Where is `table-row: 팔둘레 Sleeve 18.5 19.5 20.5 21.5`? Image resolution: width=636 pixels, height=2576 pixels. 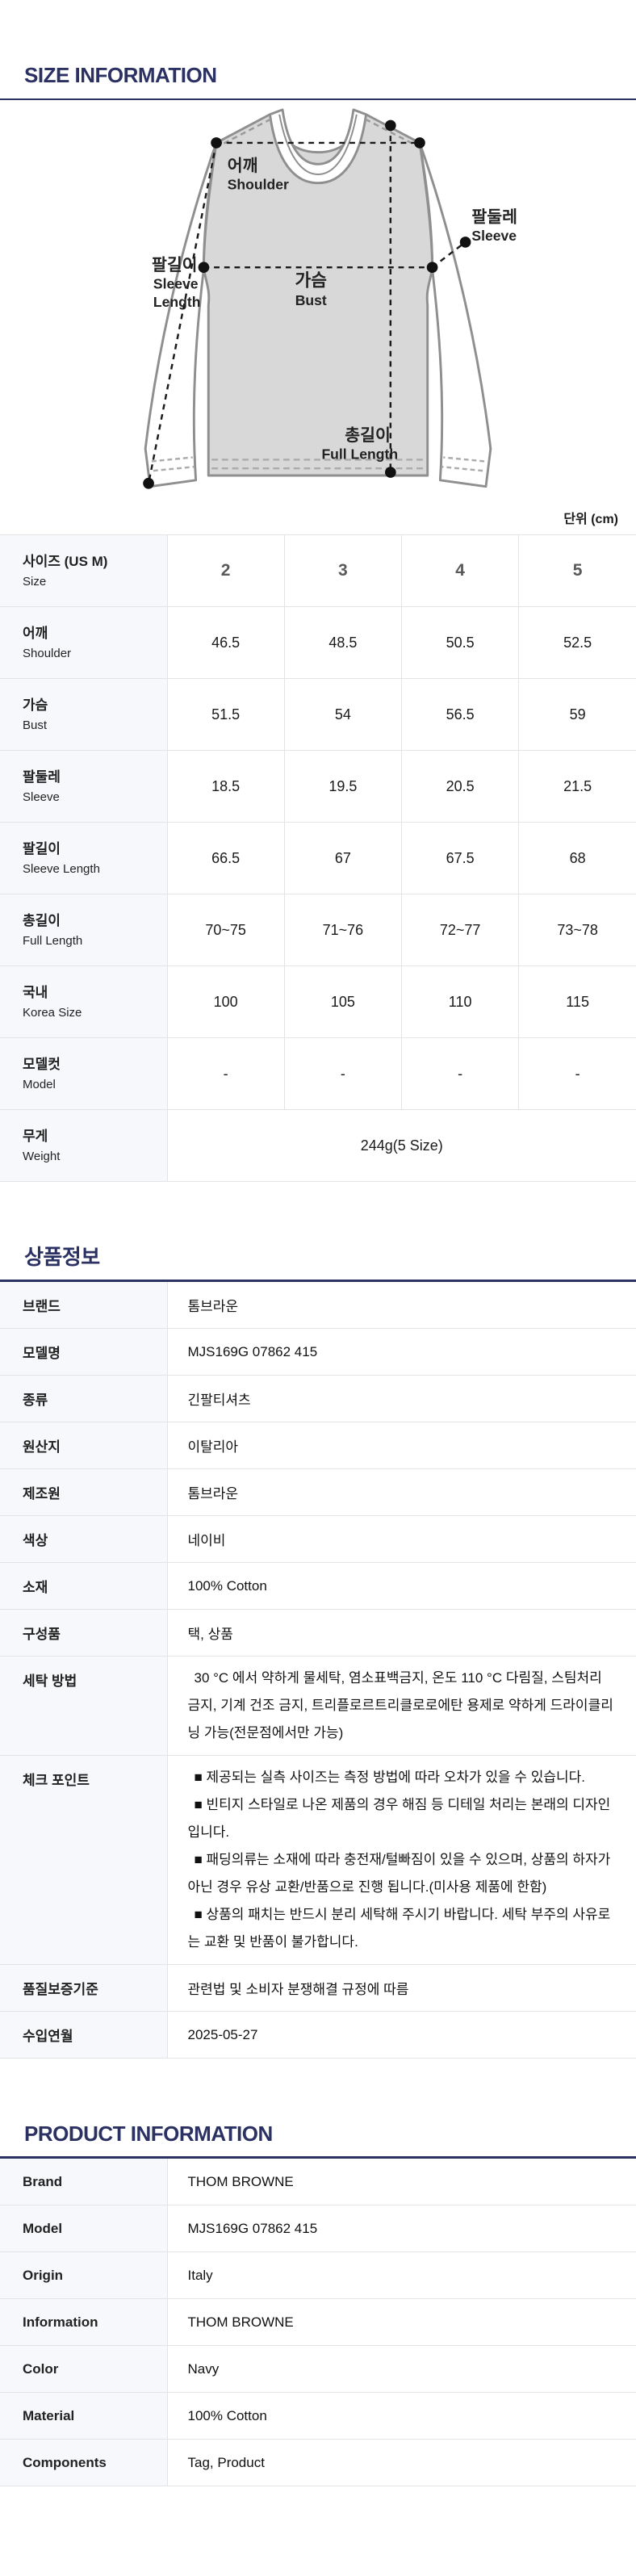 table-row: 팔둘레 Sleeve 18.5 19.5 20.5 21.5 is located at coordinates (318, 786).